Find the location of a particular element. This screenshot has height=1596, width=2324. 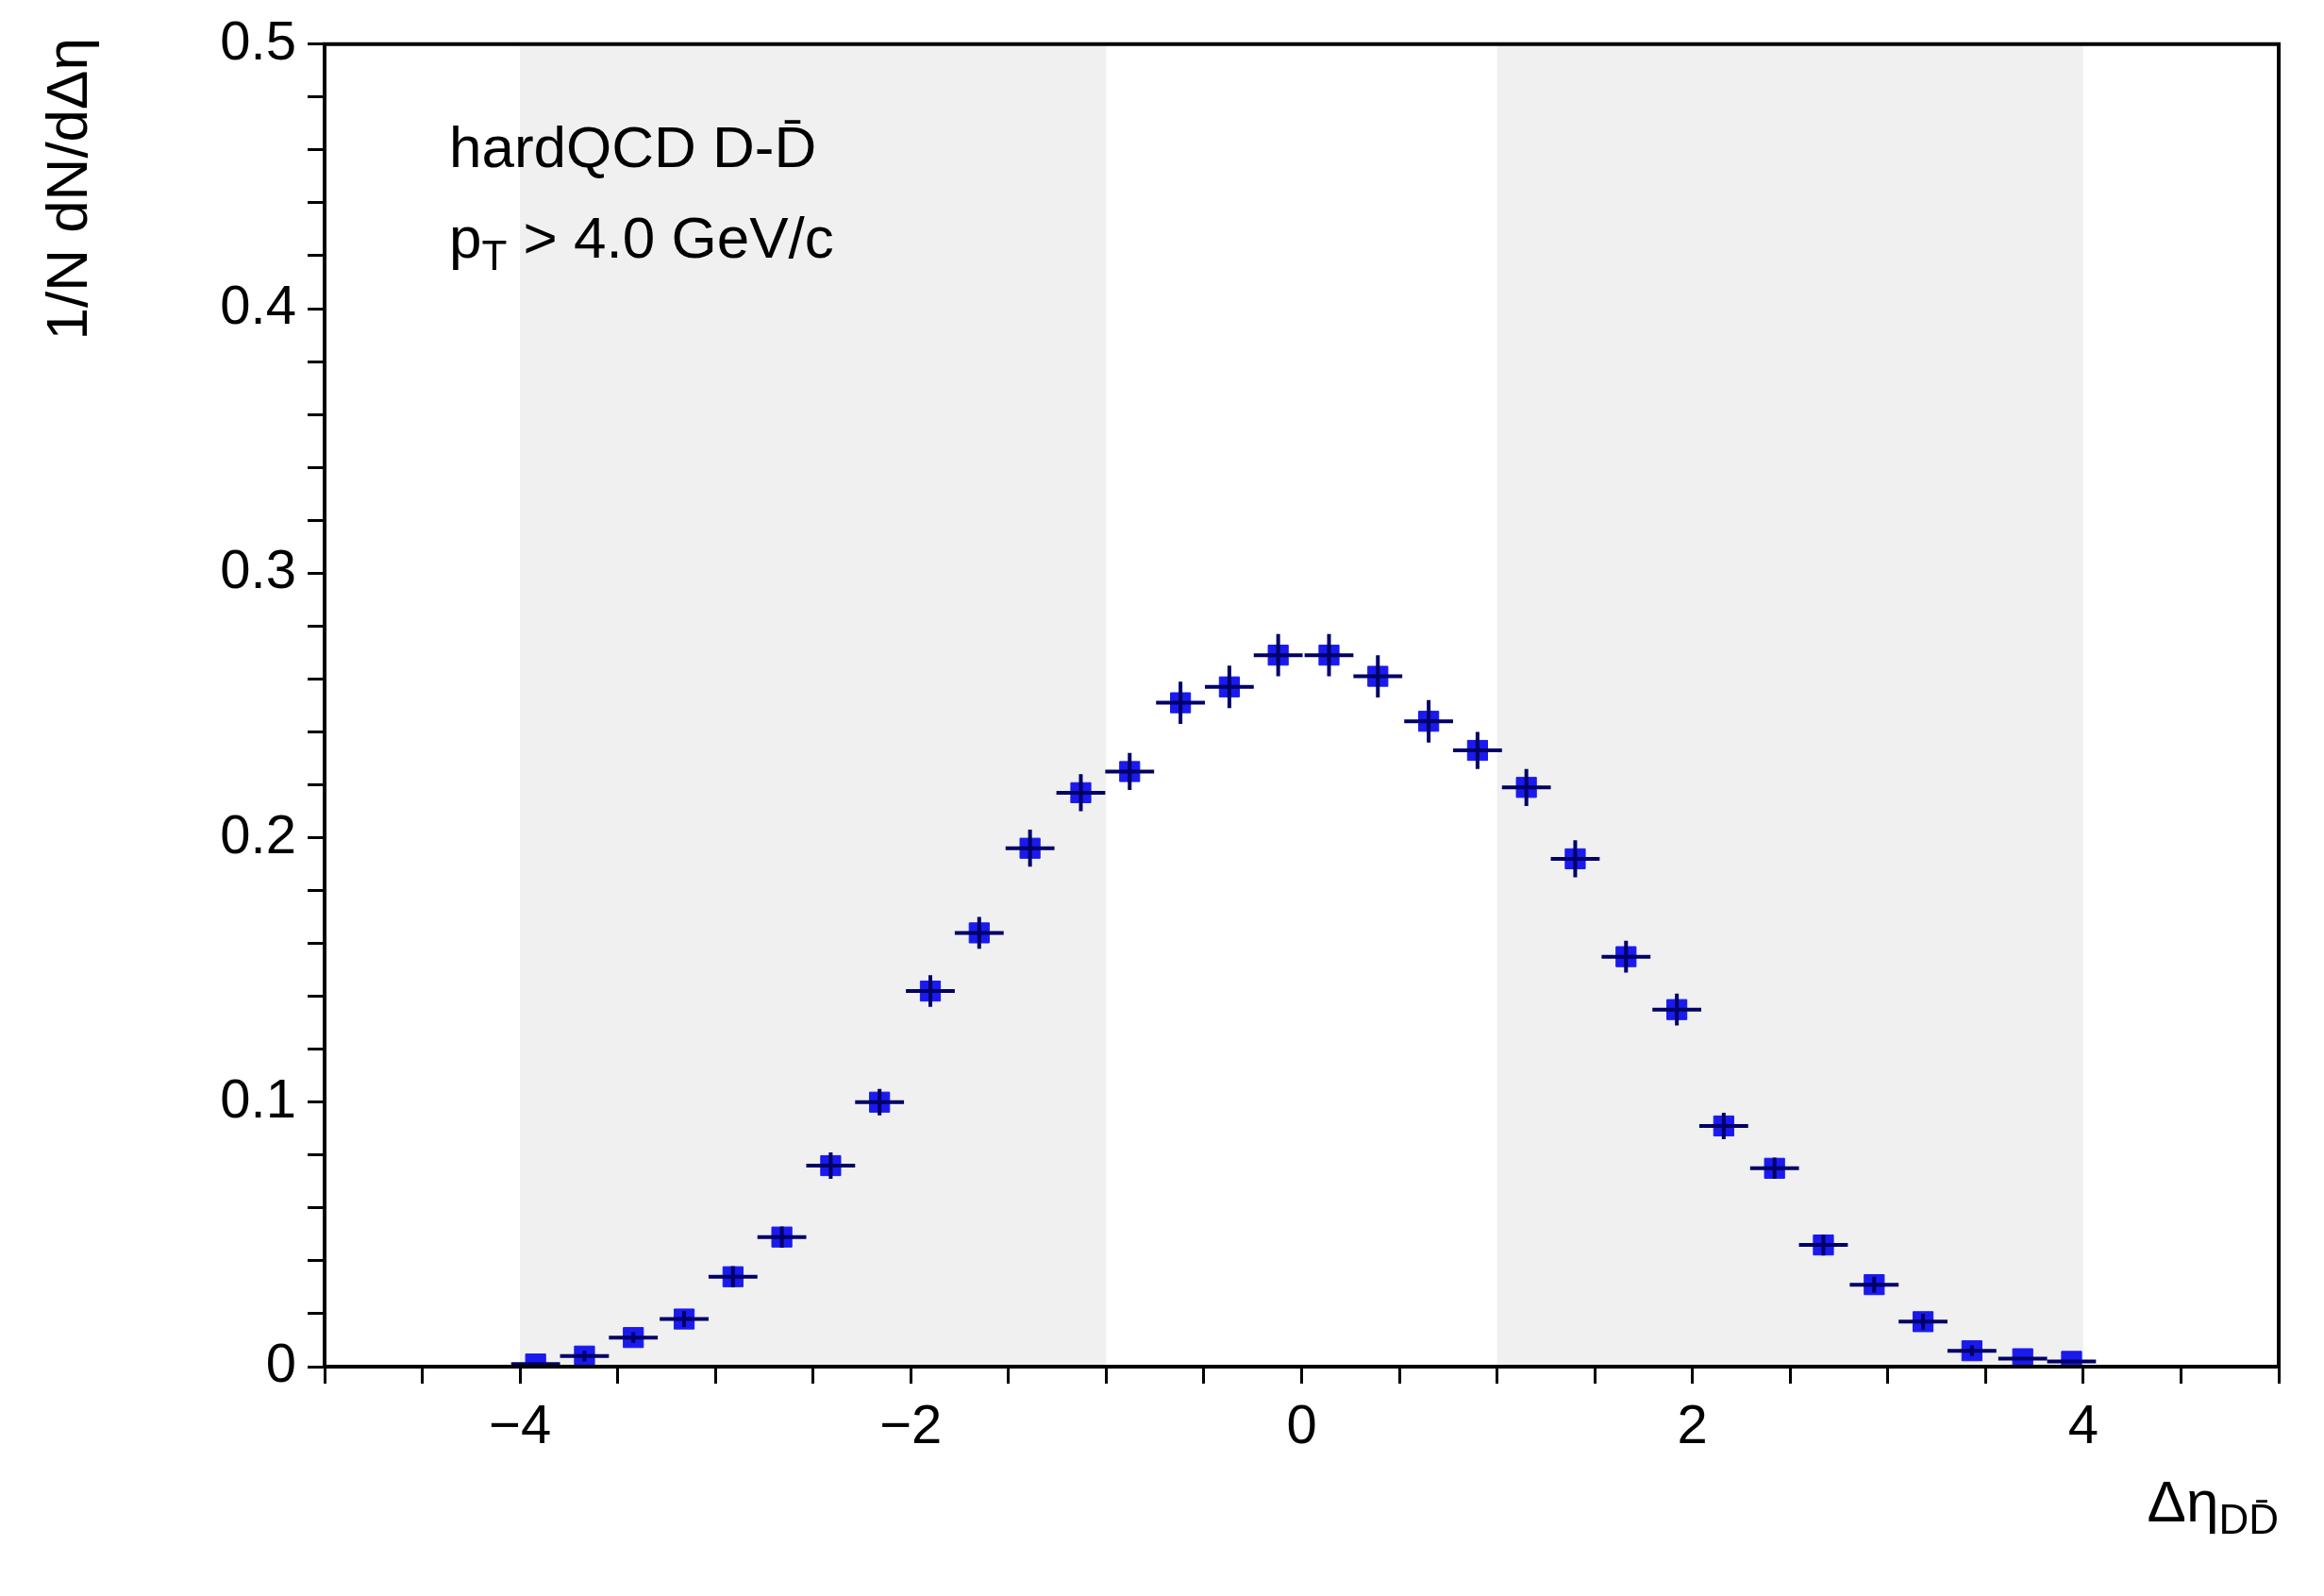

x-axis-title: Δη$_{DD̄}$ is located at coordinates (2213, 1506).